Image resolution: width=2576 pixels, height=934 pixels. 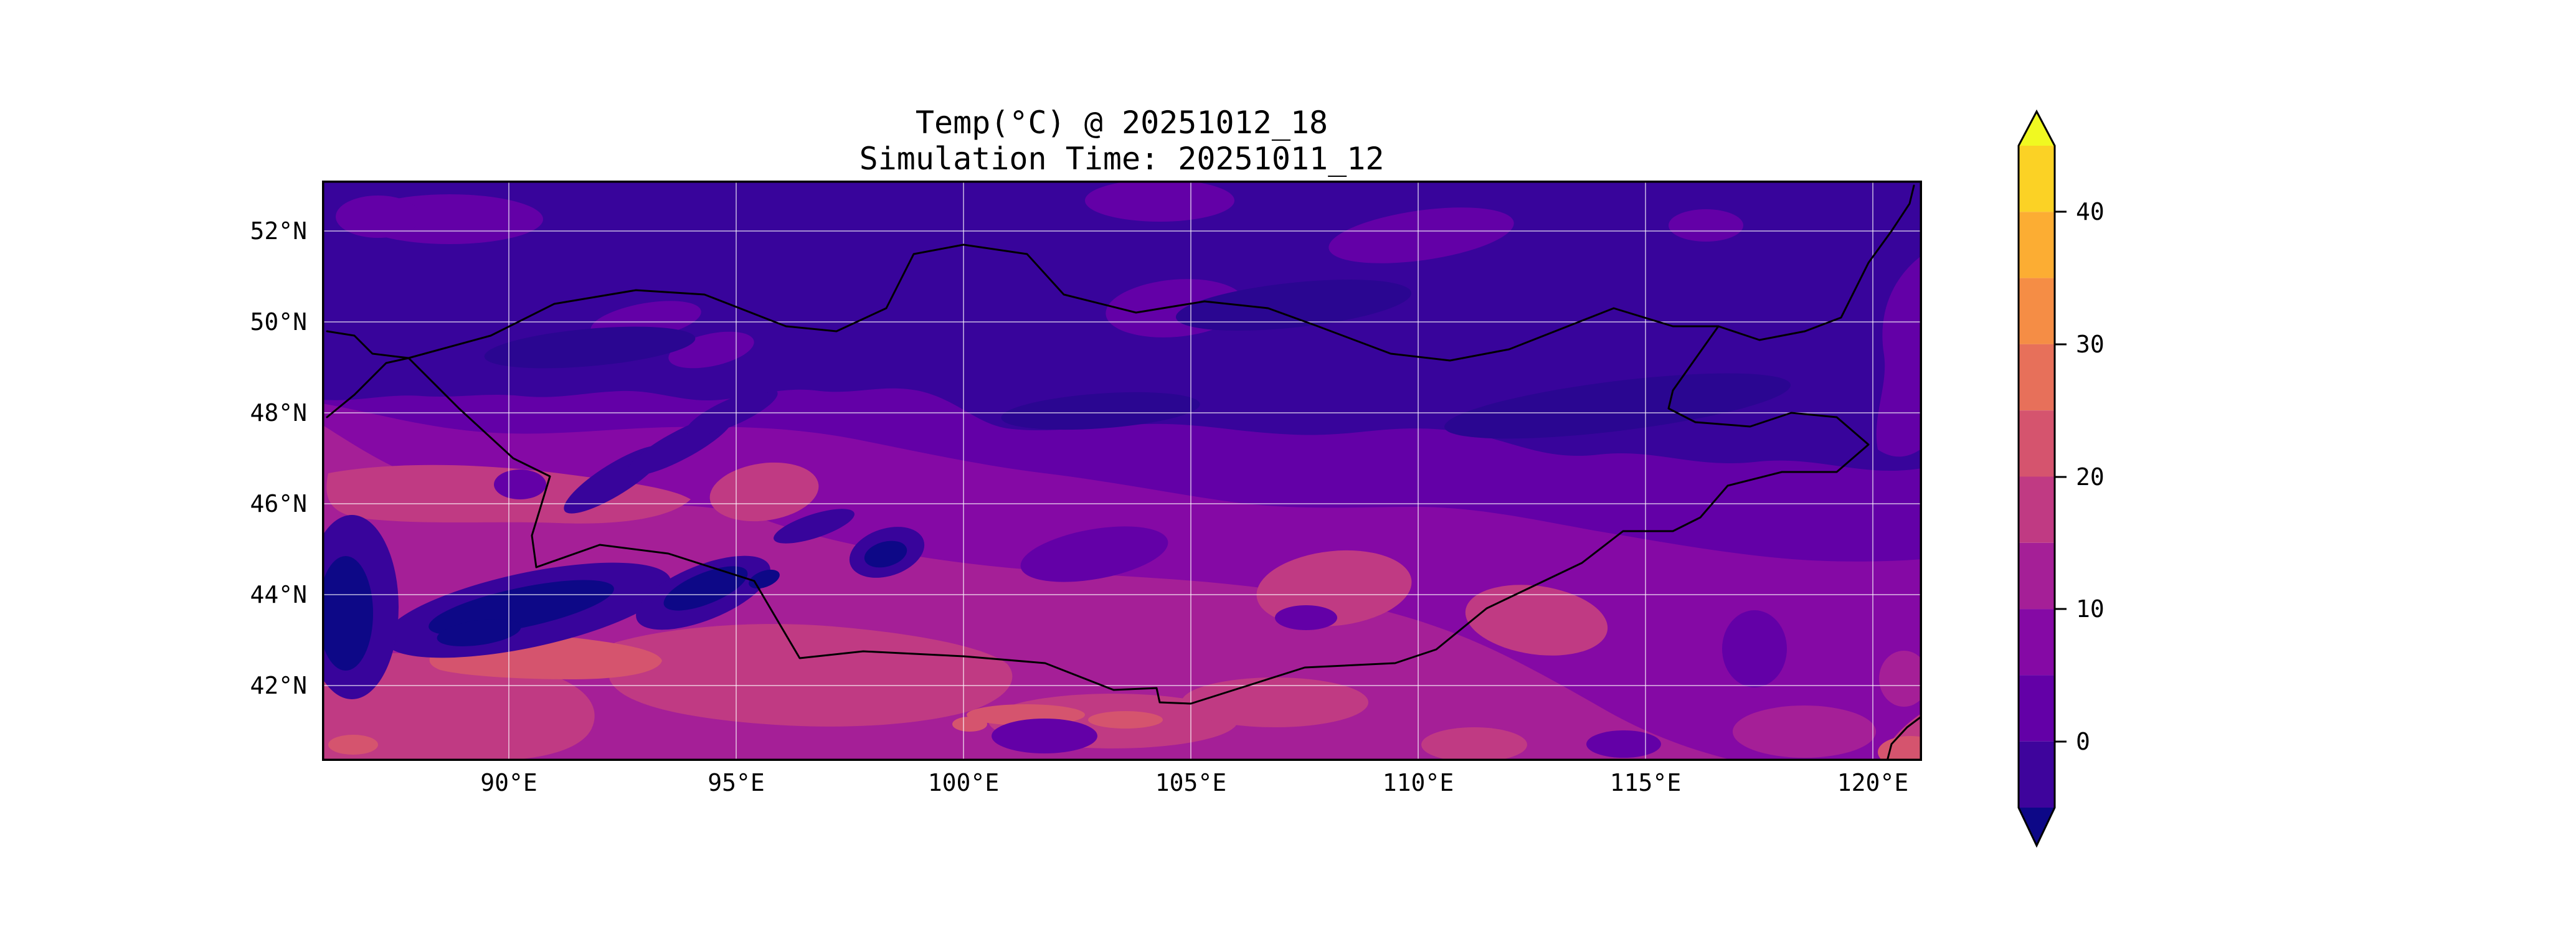 What do you see at coordinates (1646, 782) in the screenshot?
I see `lon-tick-label: 115°E` at bounding box center [1646, 782].